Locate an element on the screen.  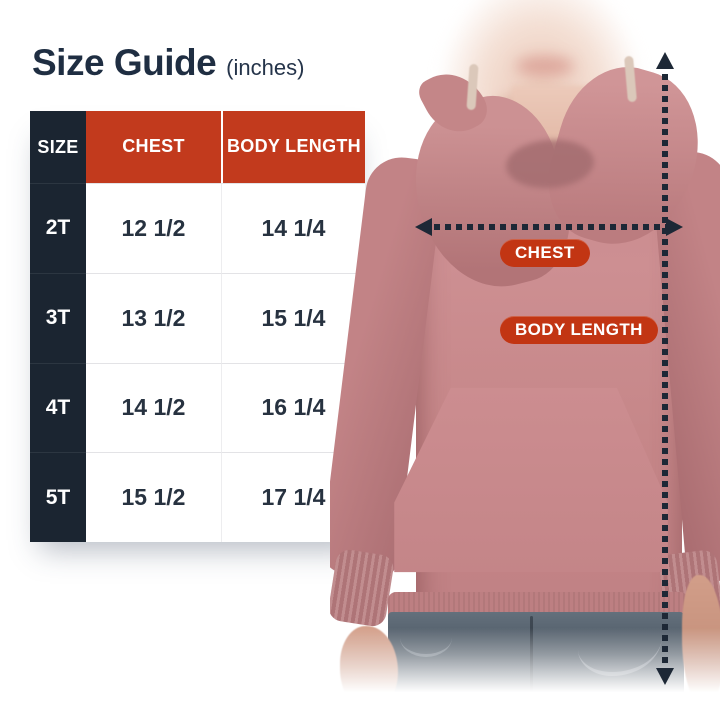
title-unit-label: (inches) is located at coordinates (265, 67).